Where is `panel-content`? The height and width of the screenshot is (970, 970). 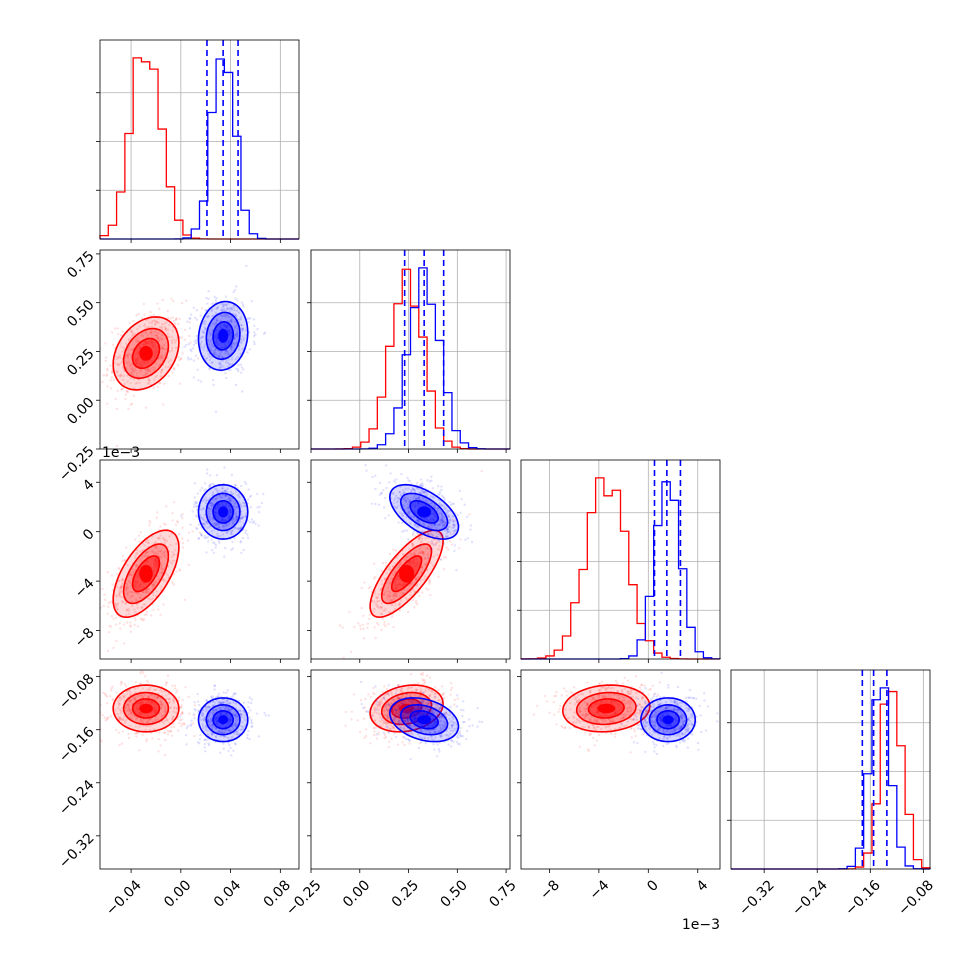
panel-content is located at coordinates (185, 713).